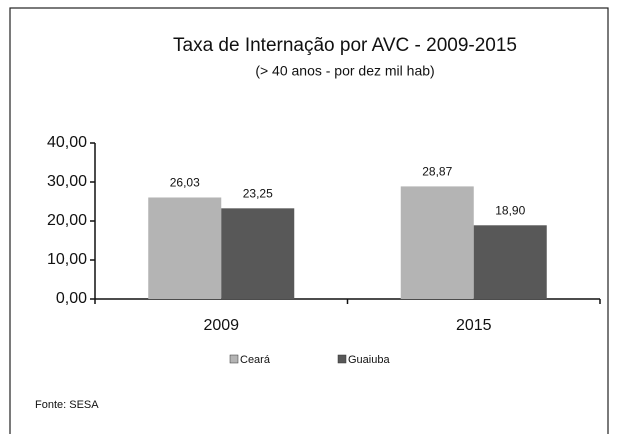 The width and height of the screenshot is (617, 434). I want to click on legend-label: Ceará, so click(255, 360).